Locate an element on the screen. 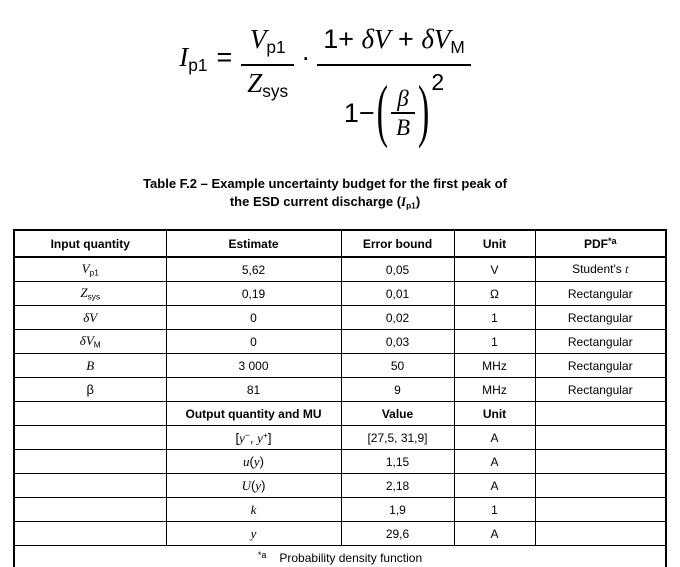 The height and width of the screenshot is (567, 680). table-row-dvm: δVM 0 0,03 1 Rectangular is located at coordinates (340, 342).